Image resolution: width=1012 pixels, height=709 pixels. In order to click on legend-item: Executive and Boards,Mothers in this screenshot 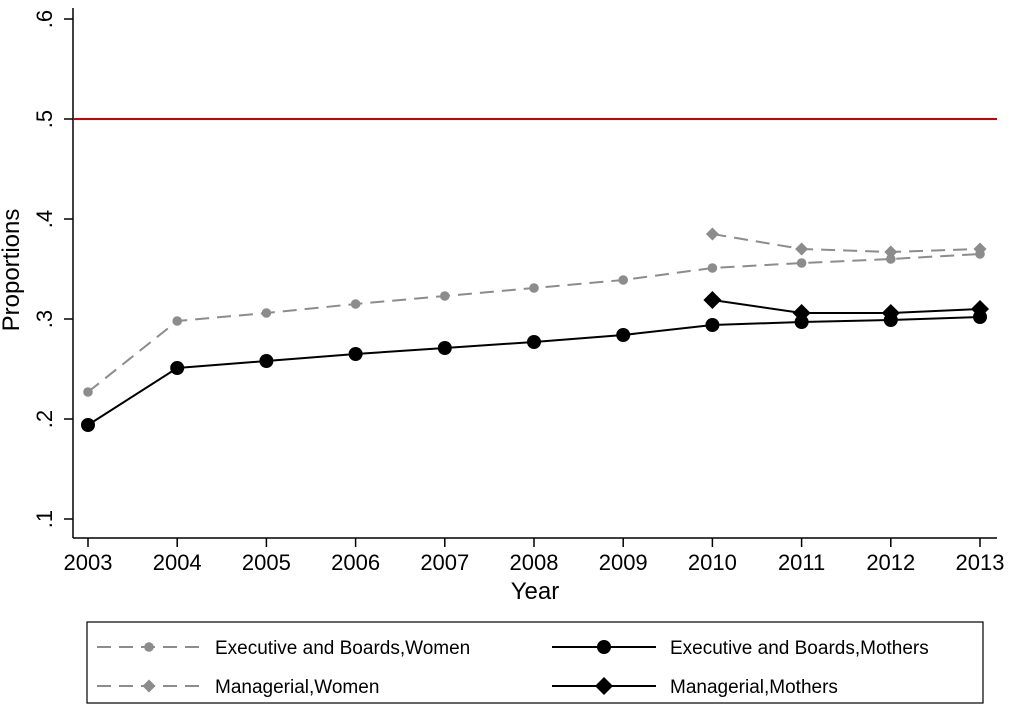, I will do `click(740, 648)`.